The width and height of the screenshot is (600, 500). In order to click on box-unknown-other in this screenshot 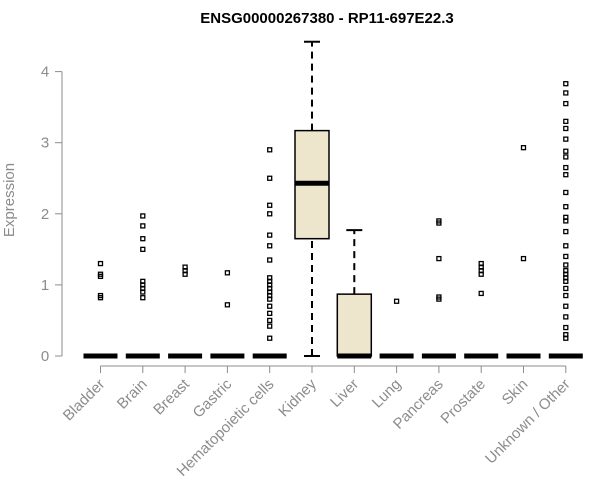, I will do `click(565, 220)`.